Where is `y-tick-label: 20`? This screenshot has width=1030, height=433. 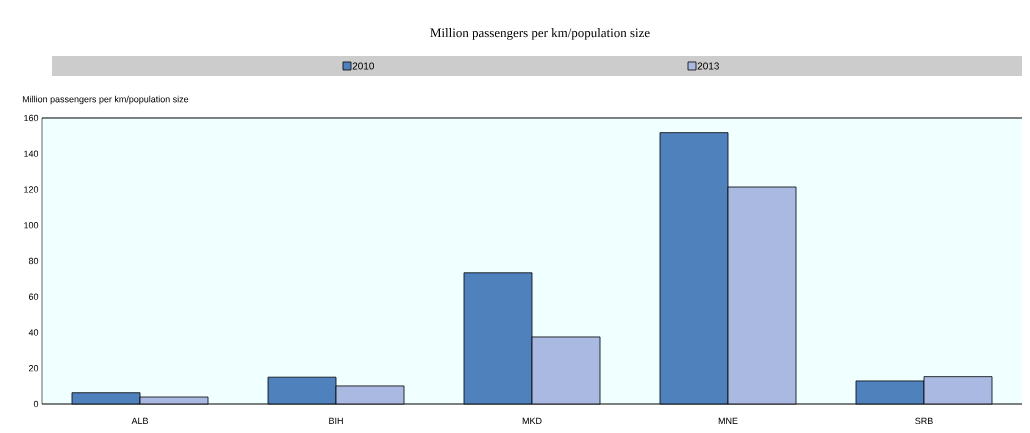
y-tick-label: 20 is located at coordinates (33, 368).